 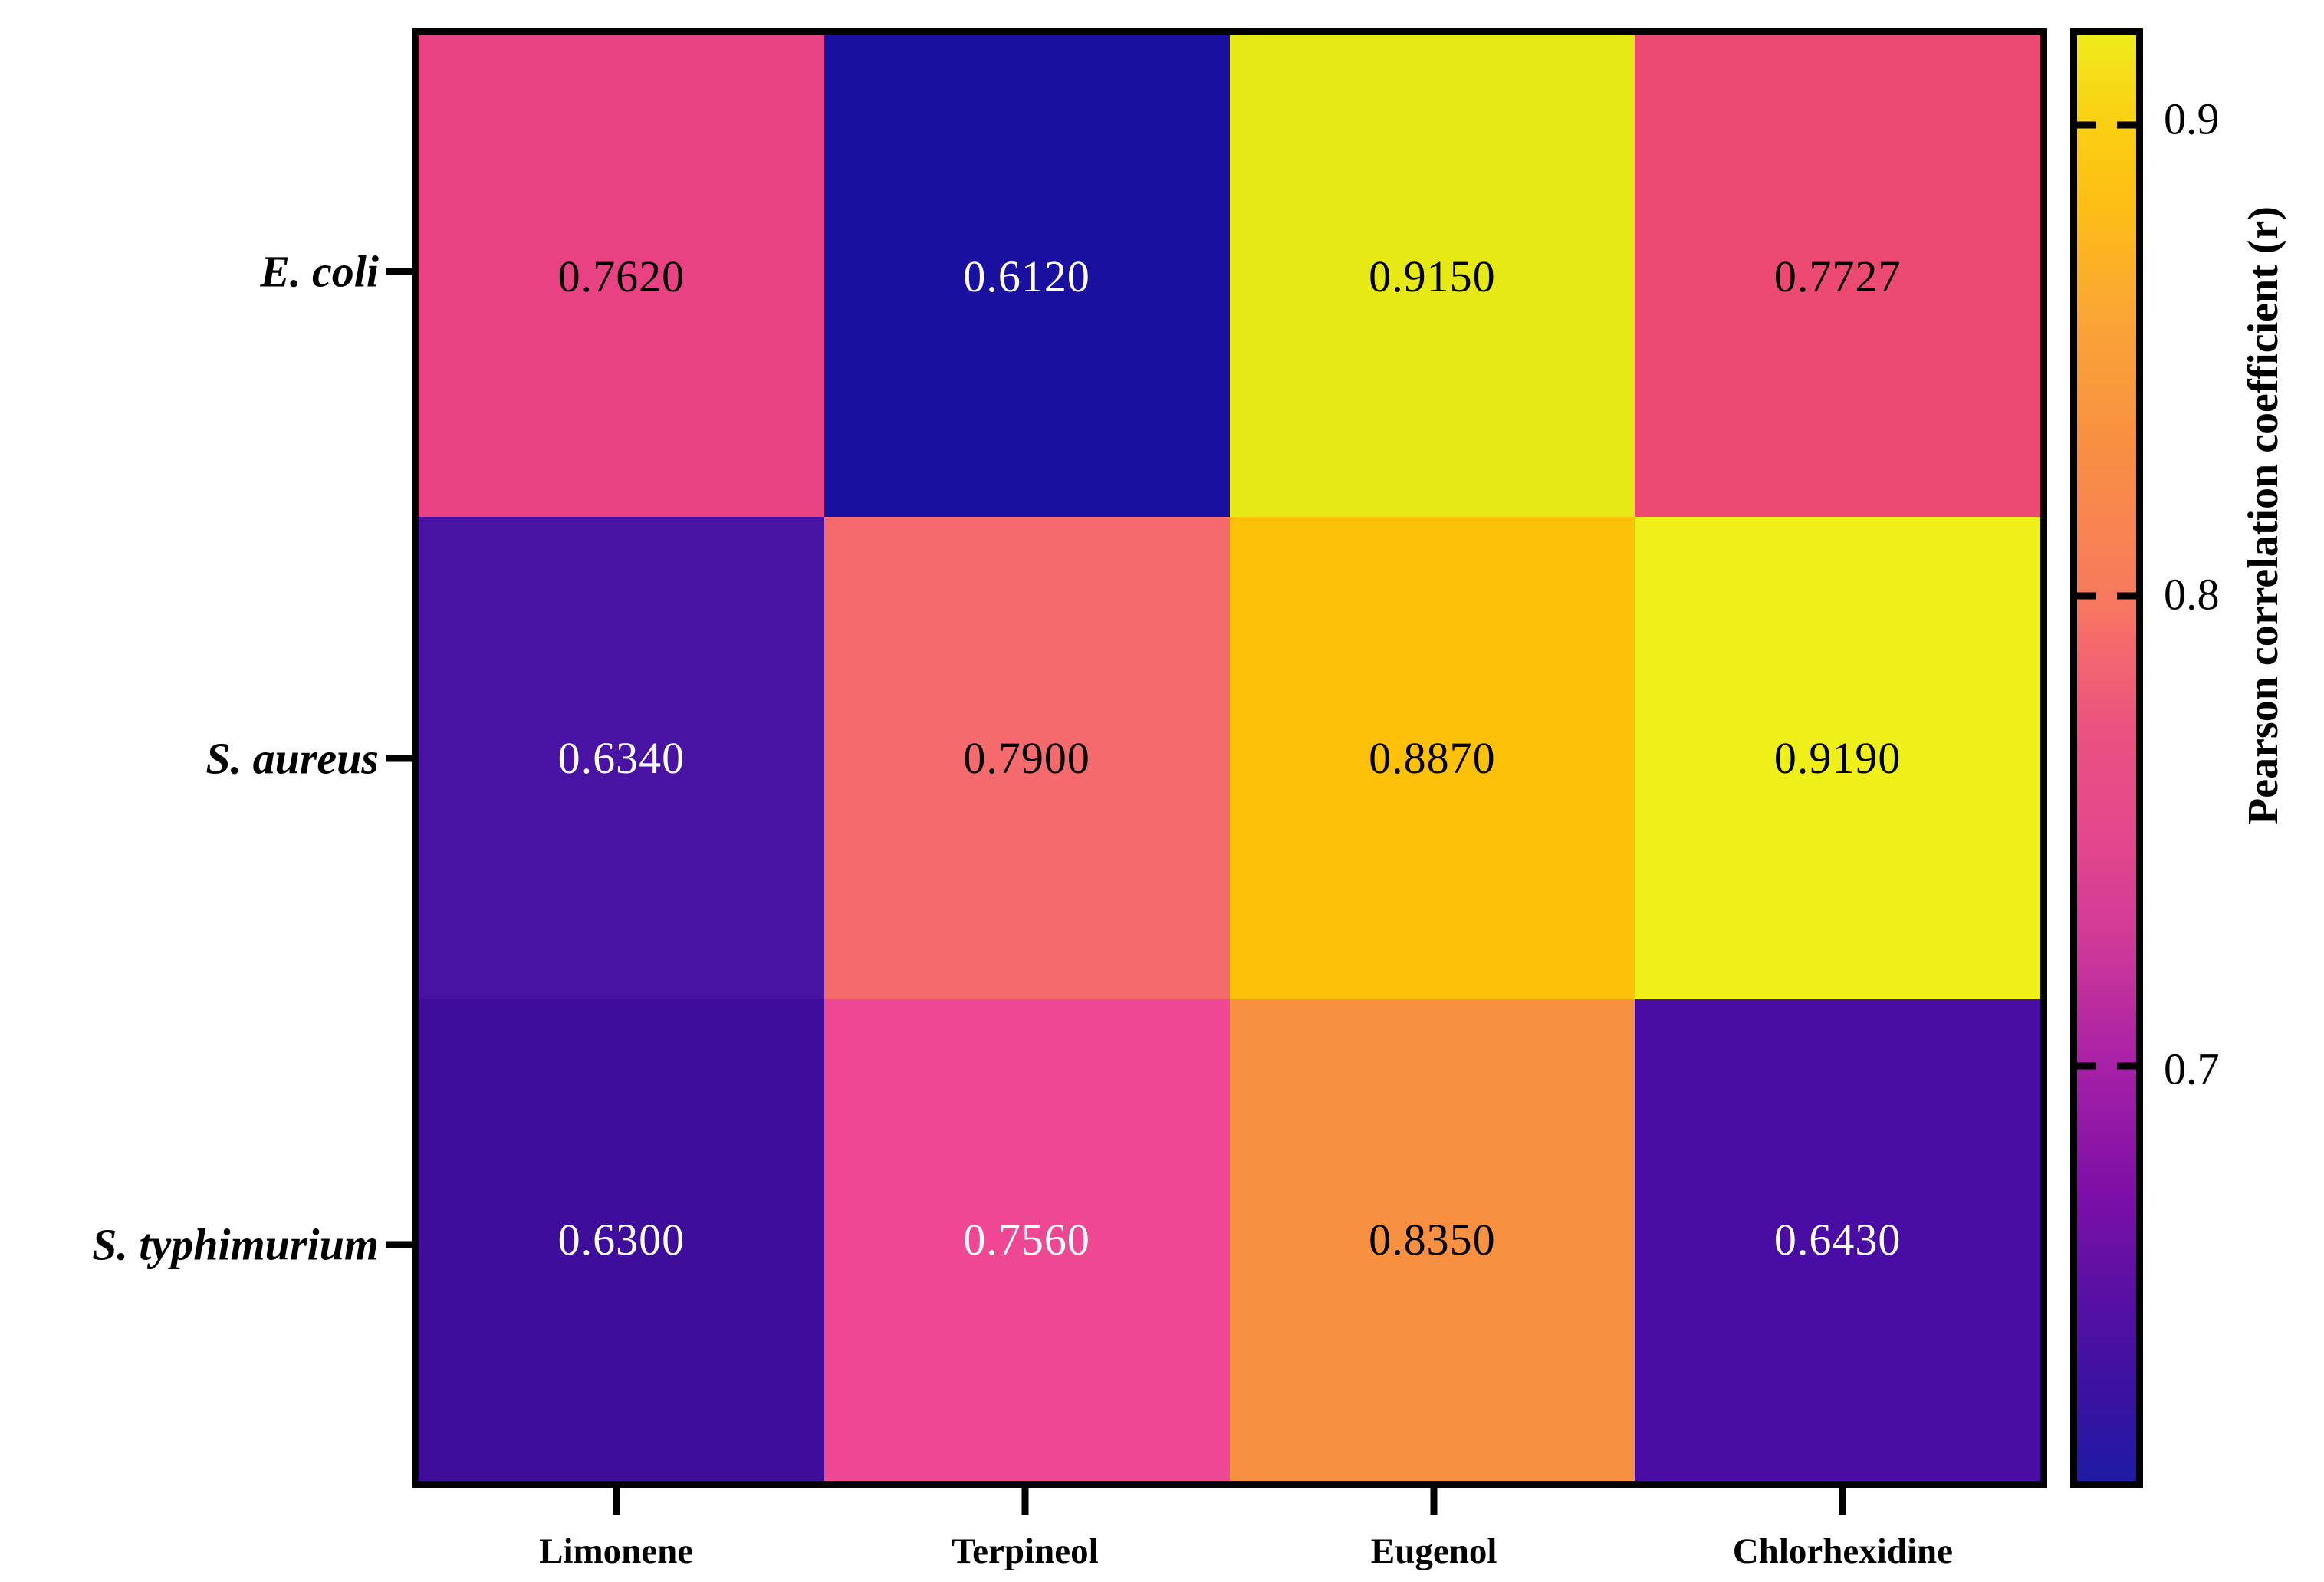 What do you see at coordinates (1842, 1501) in the screenshot?
I see `x-axis-tick-chlorhexidine` at bounding box center [1842, 1501].